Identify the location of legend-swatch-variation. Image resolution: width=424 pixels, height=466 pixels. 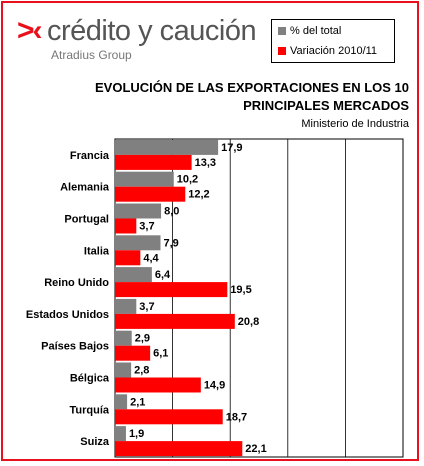
(282, 51).